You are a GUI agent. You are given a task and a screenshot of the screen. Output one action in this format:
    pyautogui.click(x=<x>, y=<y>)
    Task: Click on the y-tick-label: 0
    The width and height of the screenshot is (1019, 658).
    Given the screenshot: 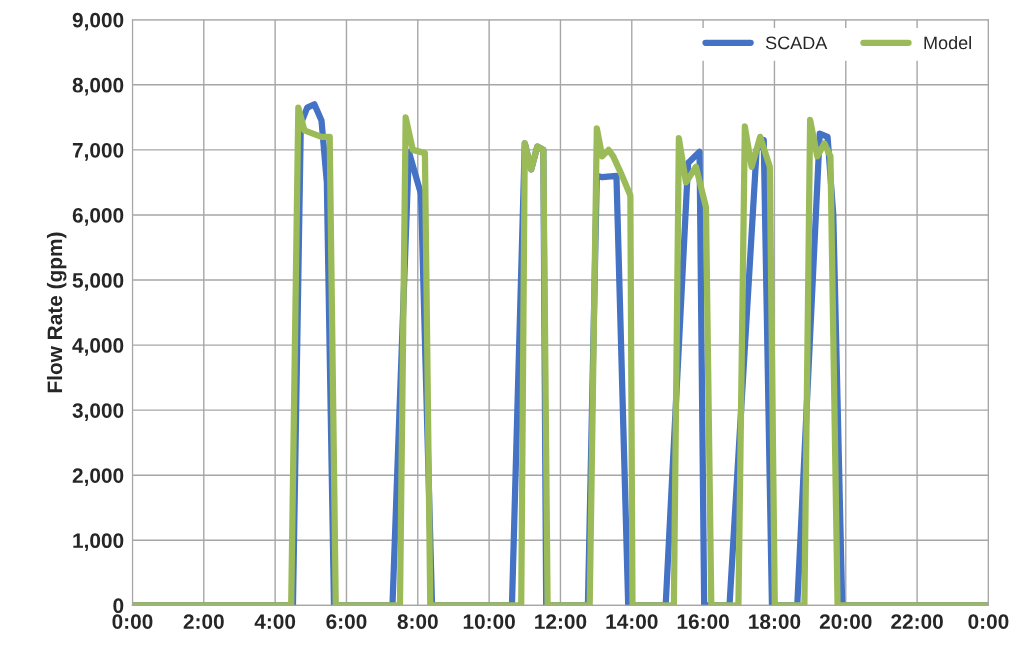 What is the action you would take?
    pyautogui.click(x=118, y=606)
    